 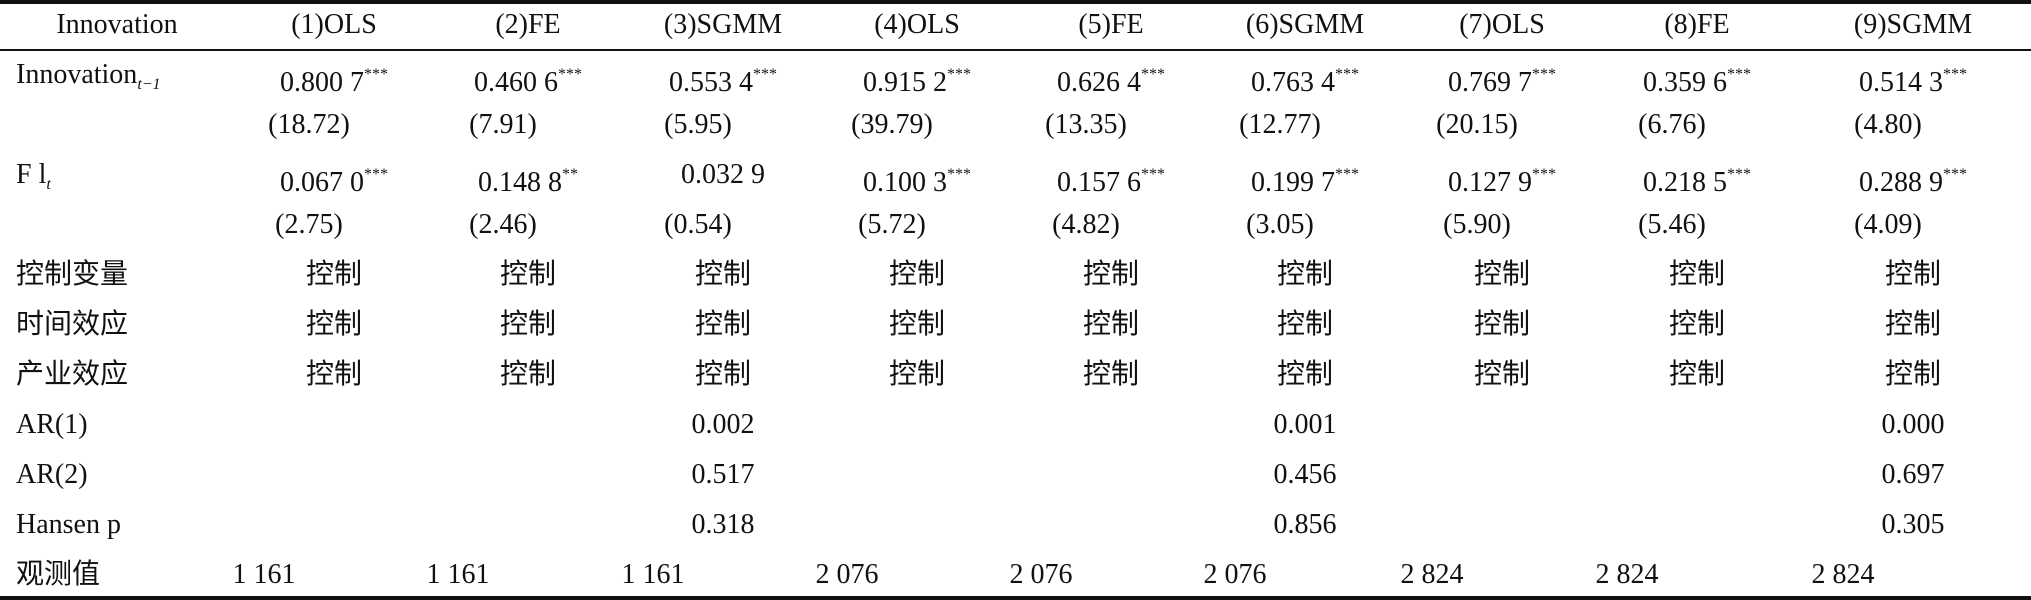 I want to click on row-label: 观测值, so click(x=58, y=574).